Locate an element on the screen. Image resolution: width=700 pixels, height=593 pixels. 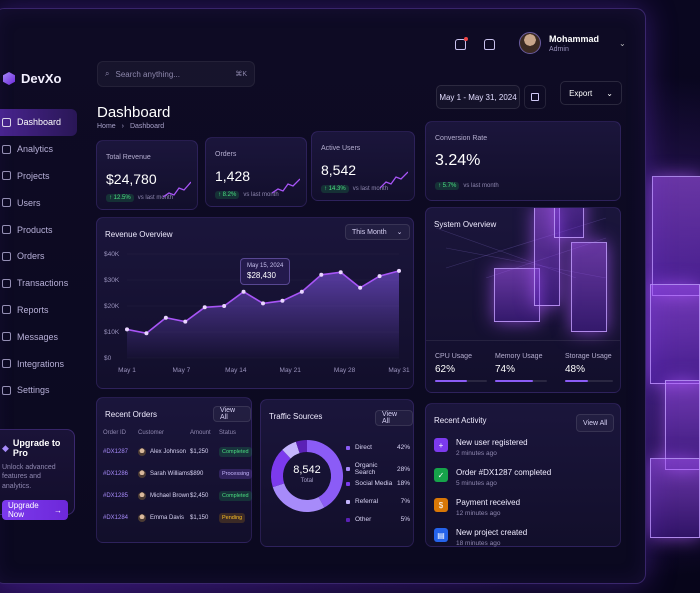
traffic-total-label: Total is located at coordinates (307, 481).